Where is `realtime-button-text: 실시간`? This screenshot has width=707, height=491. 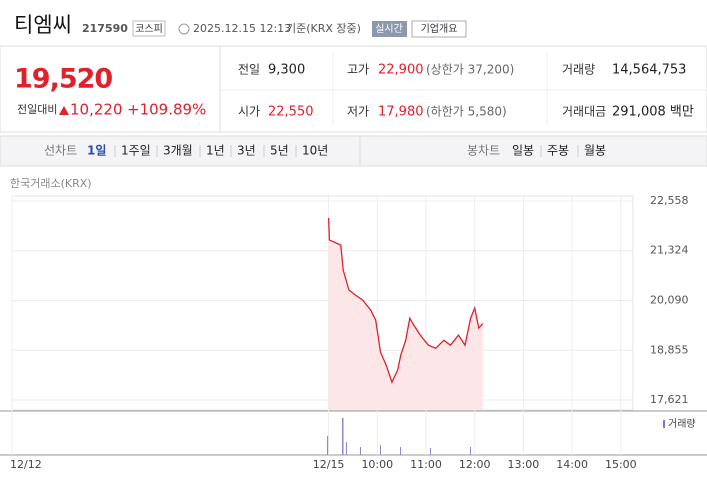 realtime-button-text: 실시간 is located at coordinates (389, 29).